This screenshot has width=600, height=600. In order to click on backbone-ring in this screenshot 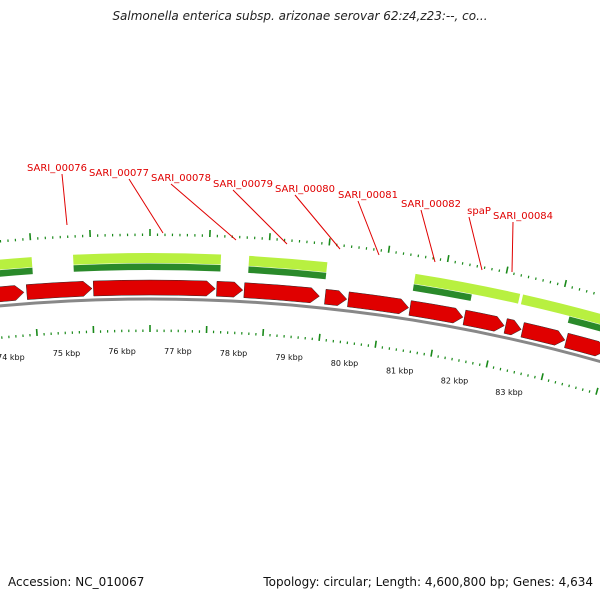, I will do `click(300, 330)`.